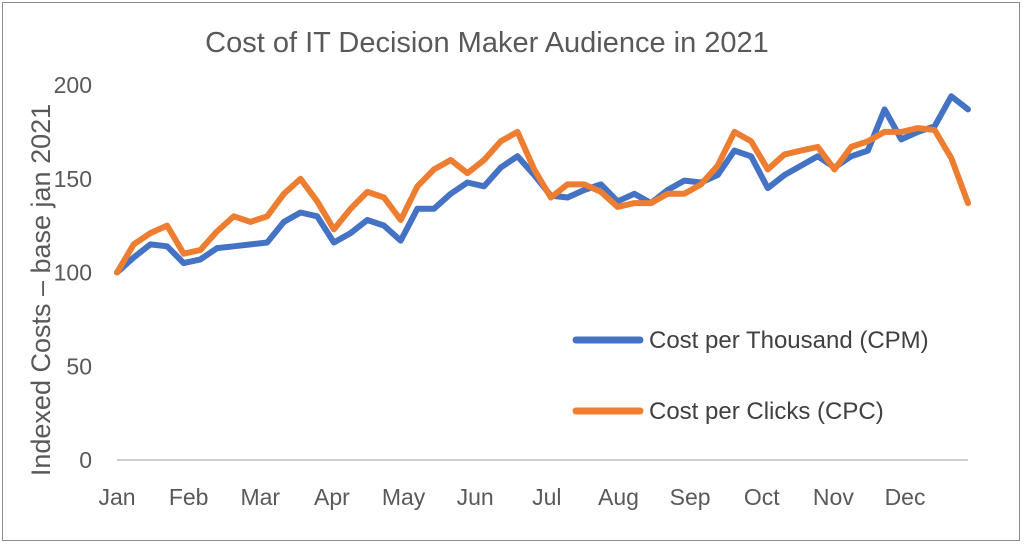  I want to click on x-tick-label: Oct, so click(762, 497).